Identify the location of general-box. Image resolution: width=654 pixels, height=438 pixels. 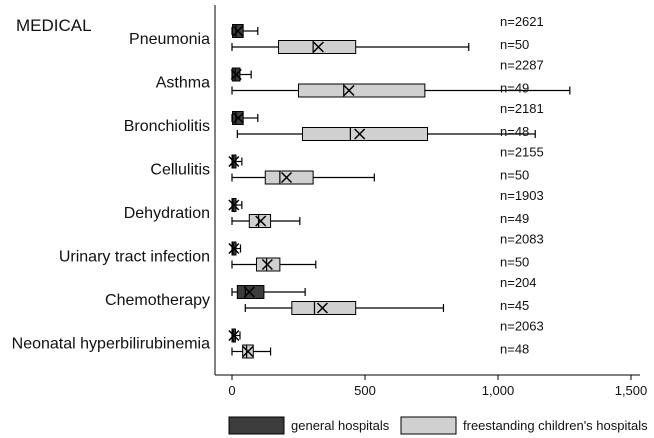
(250, 292).